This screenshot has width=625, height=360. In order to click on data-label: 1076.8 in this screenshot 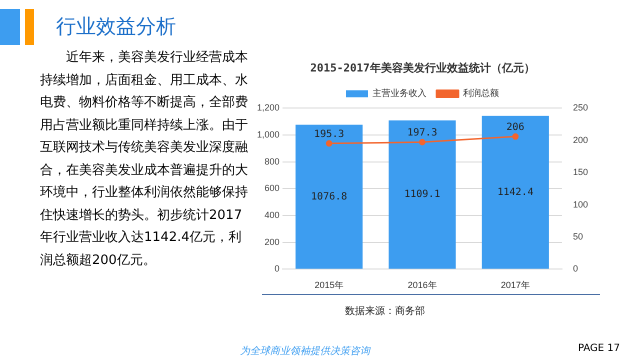, I will do `click(329, 196)`.